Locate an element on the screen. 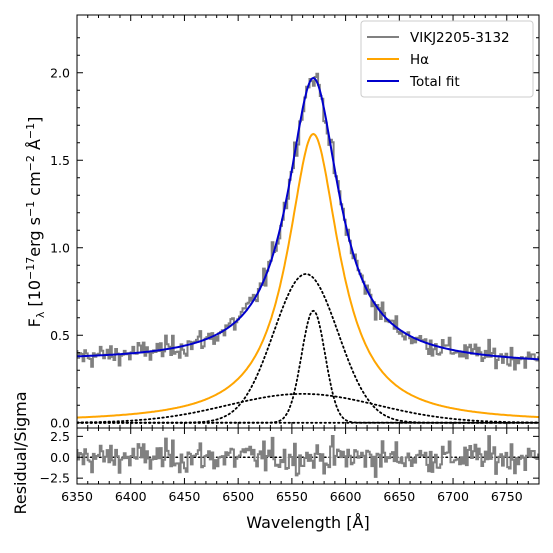  y-tick-label: 1.0 is located at coordinates (60, 247).